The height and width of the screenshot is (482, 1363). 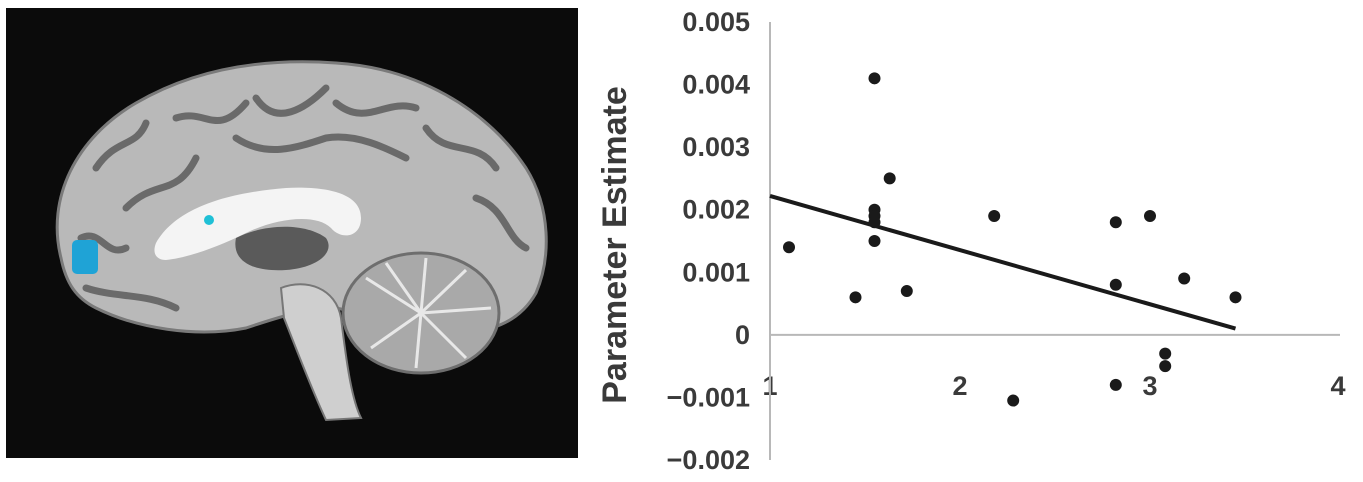 What do you see at coordinates (1003, 262) in the screenshot?
I see `trendline` at bounding box center [1003, 262].